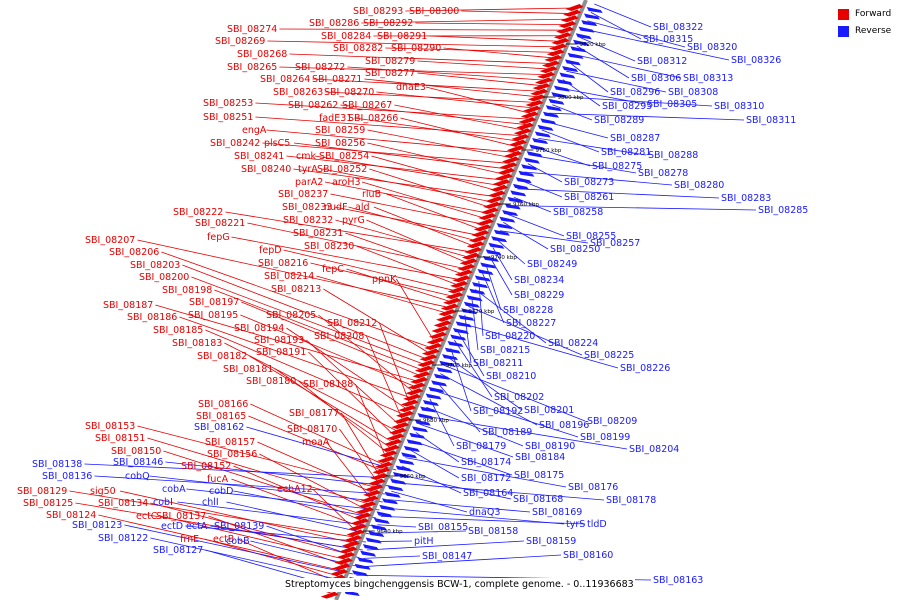 The height and width of the screenshot is (600, 900). Describe the element at coordinates (519, 397) in the screenshot. I see `reverse-gene-label-40: SBI_08202` at that location.